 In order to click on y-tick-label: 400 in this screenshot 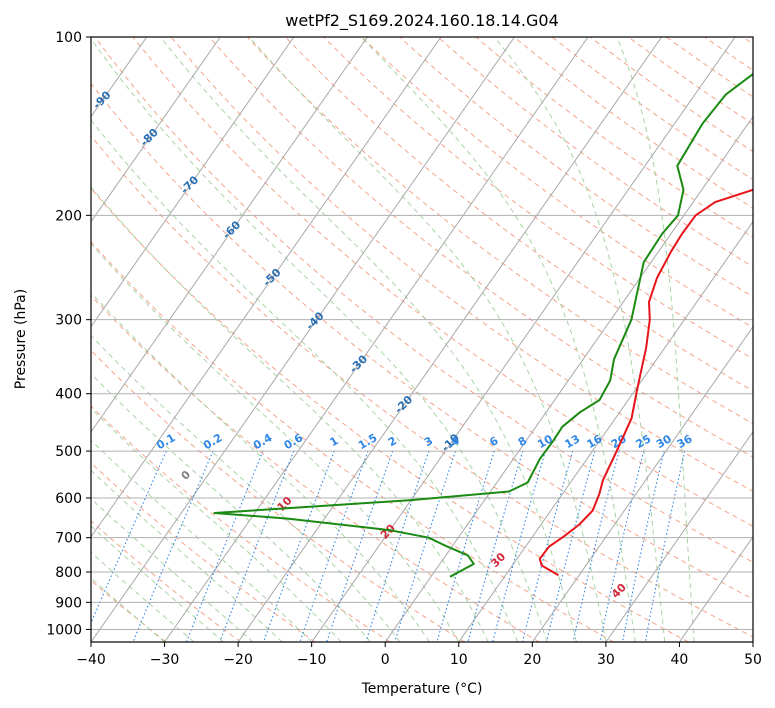, I will do `click(68, 395)`.